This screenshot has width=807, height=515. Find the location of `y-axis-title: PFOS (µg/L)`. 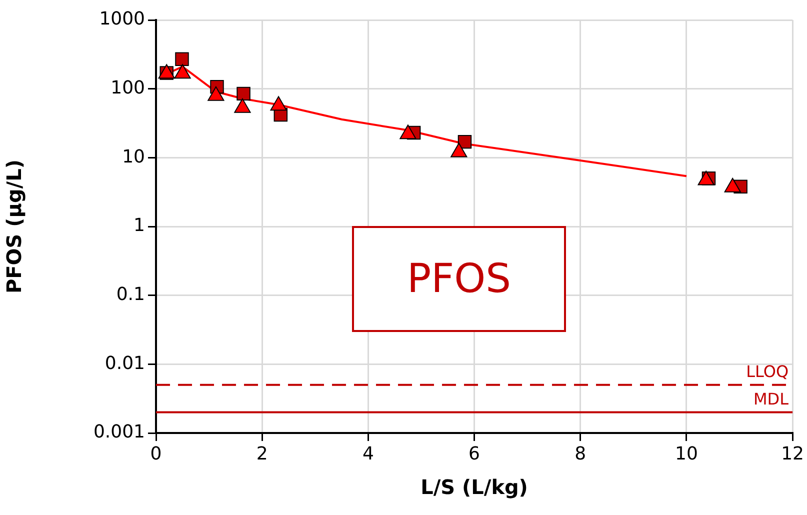

y-axis-title: PFOS (µg/L) is located at coordinates (14, 226).